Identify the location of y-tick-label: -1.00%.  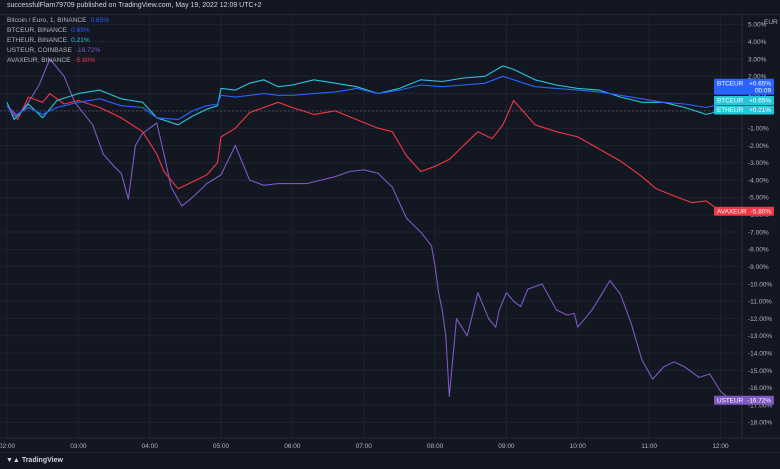
(758, 129).